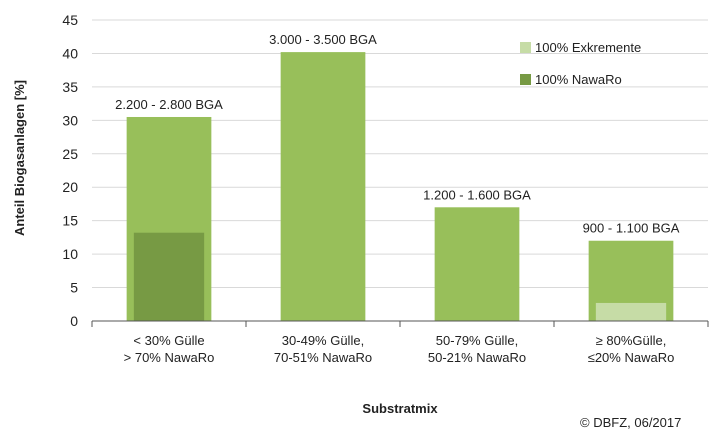 The height and width of the screenshot is (435, 728). Describe the element at coordinates (70, 254) in the screenshot. I see `y-tick-label: 10` at that location.